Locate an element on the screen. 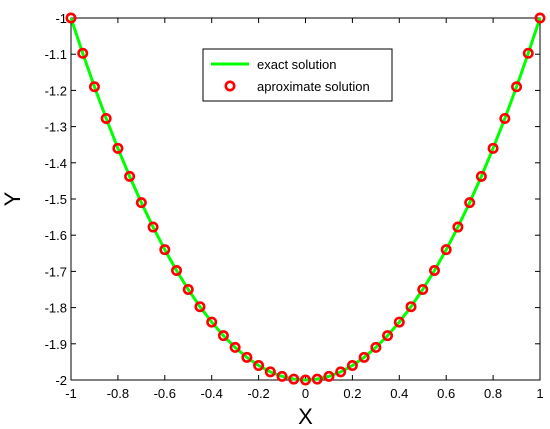 The width and height of the screenshot is (550, 429). x-tick-label: -0.4 is located at coordinates (211, 393).